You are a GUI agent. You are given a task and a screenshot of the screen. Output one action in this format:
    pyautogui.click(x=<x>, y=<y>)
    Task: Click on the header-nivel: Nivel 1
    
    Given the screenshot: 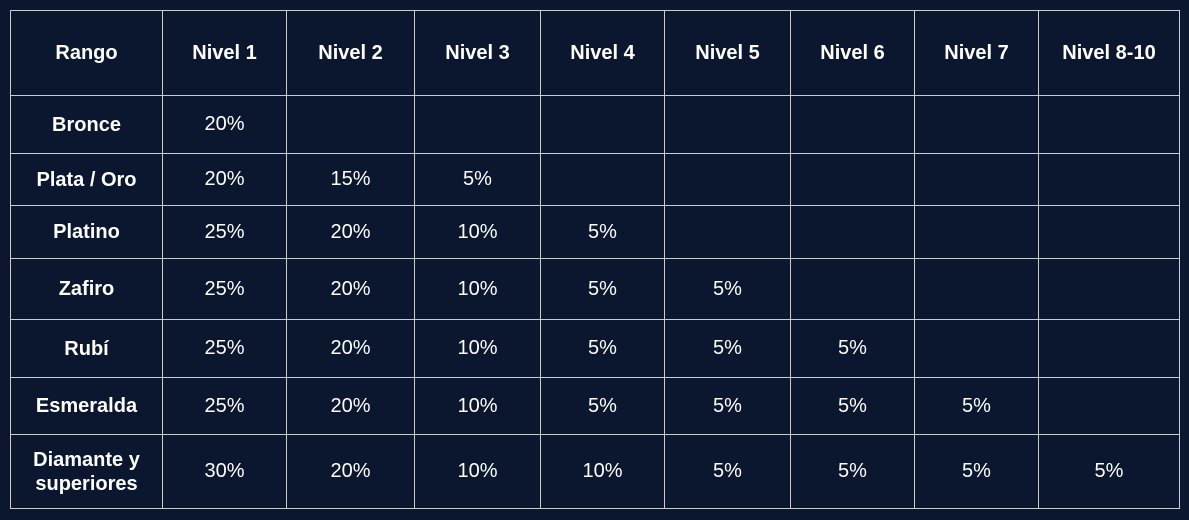 What is the action you would take?
    pyautogui.click(x=224, y=53)
    